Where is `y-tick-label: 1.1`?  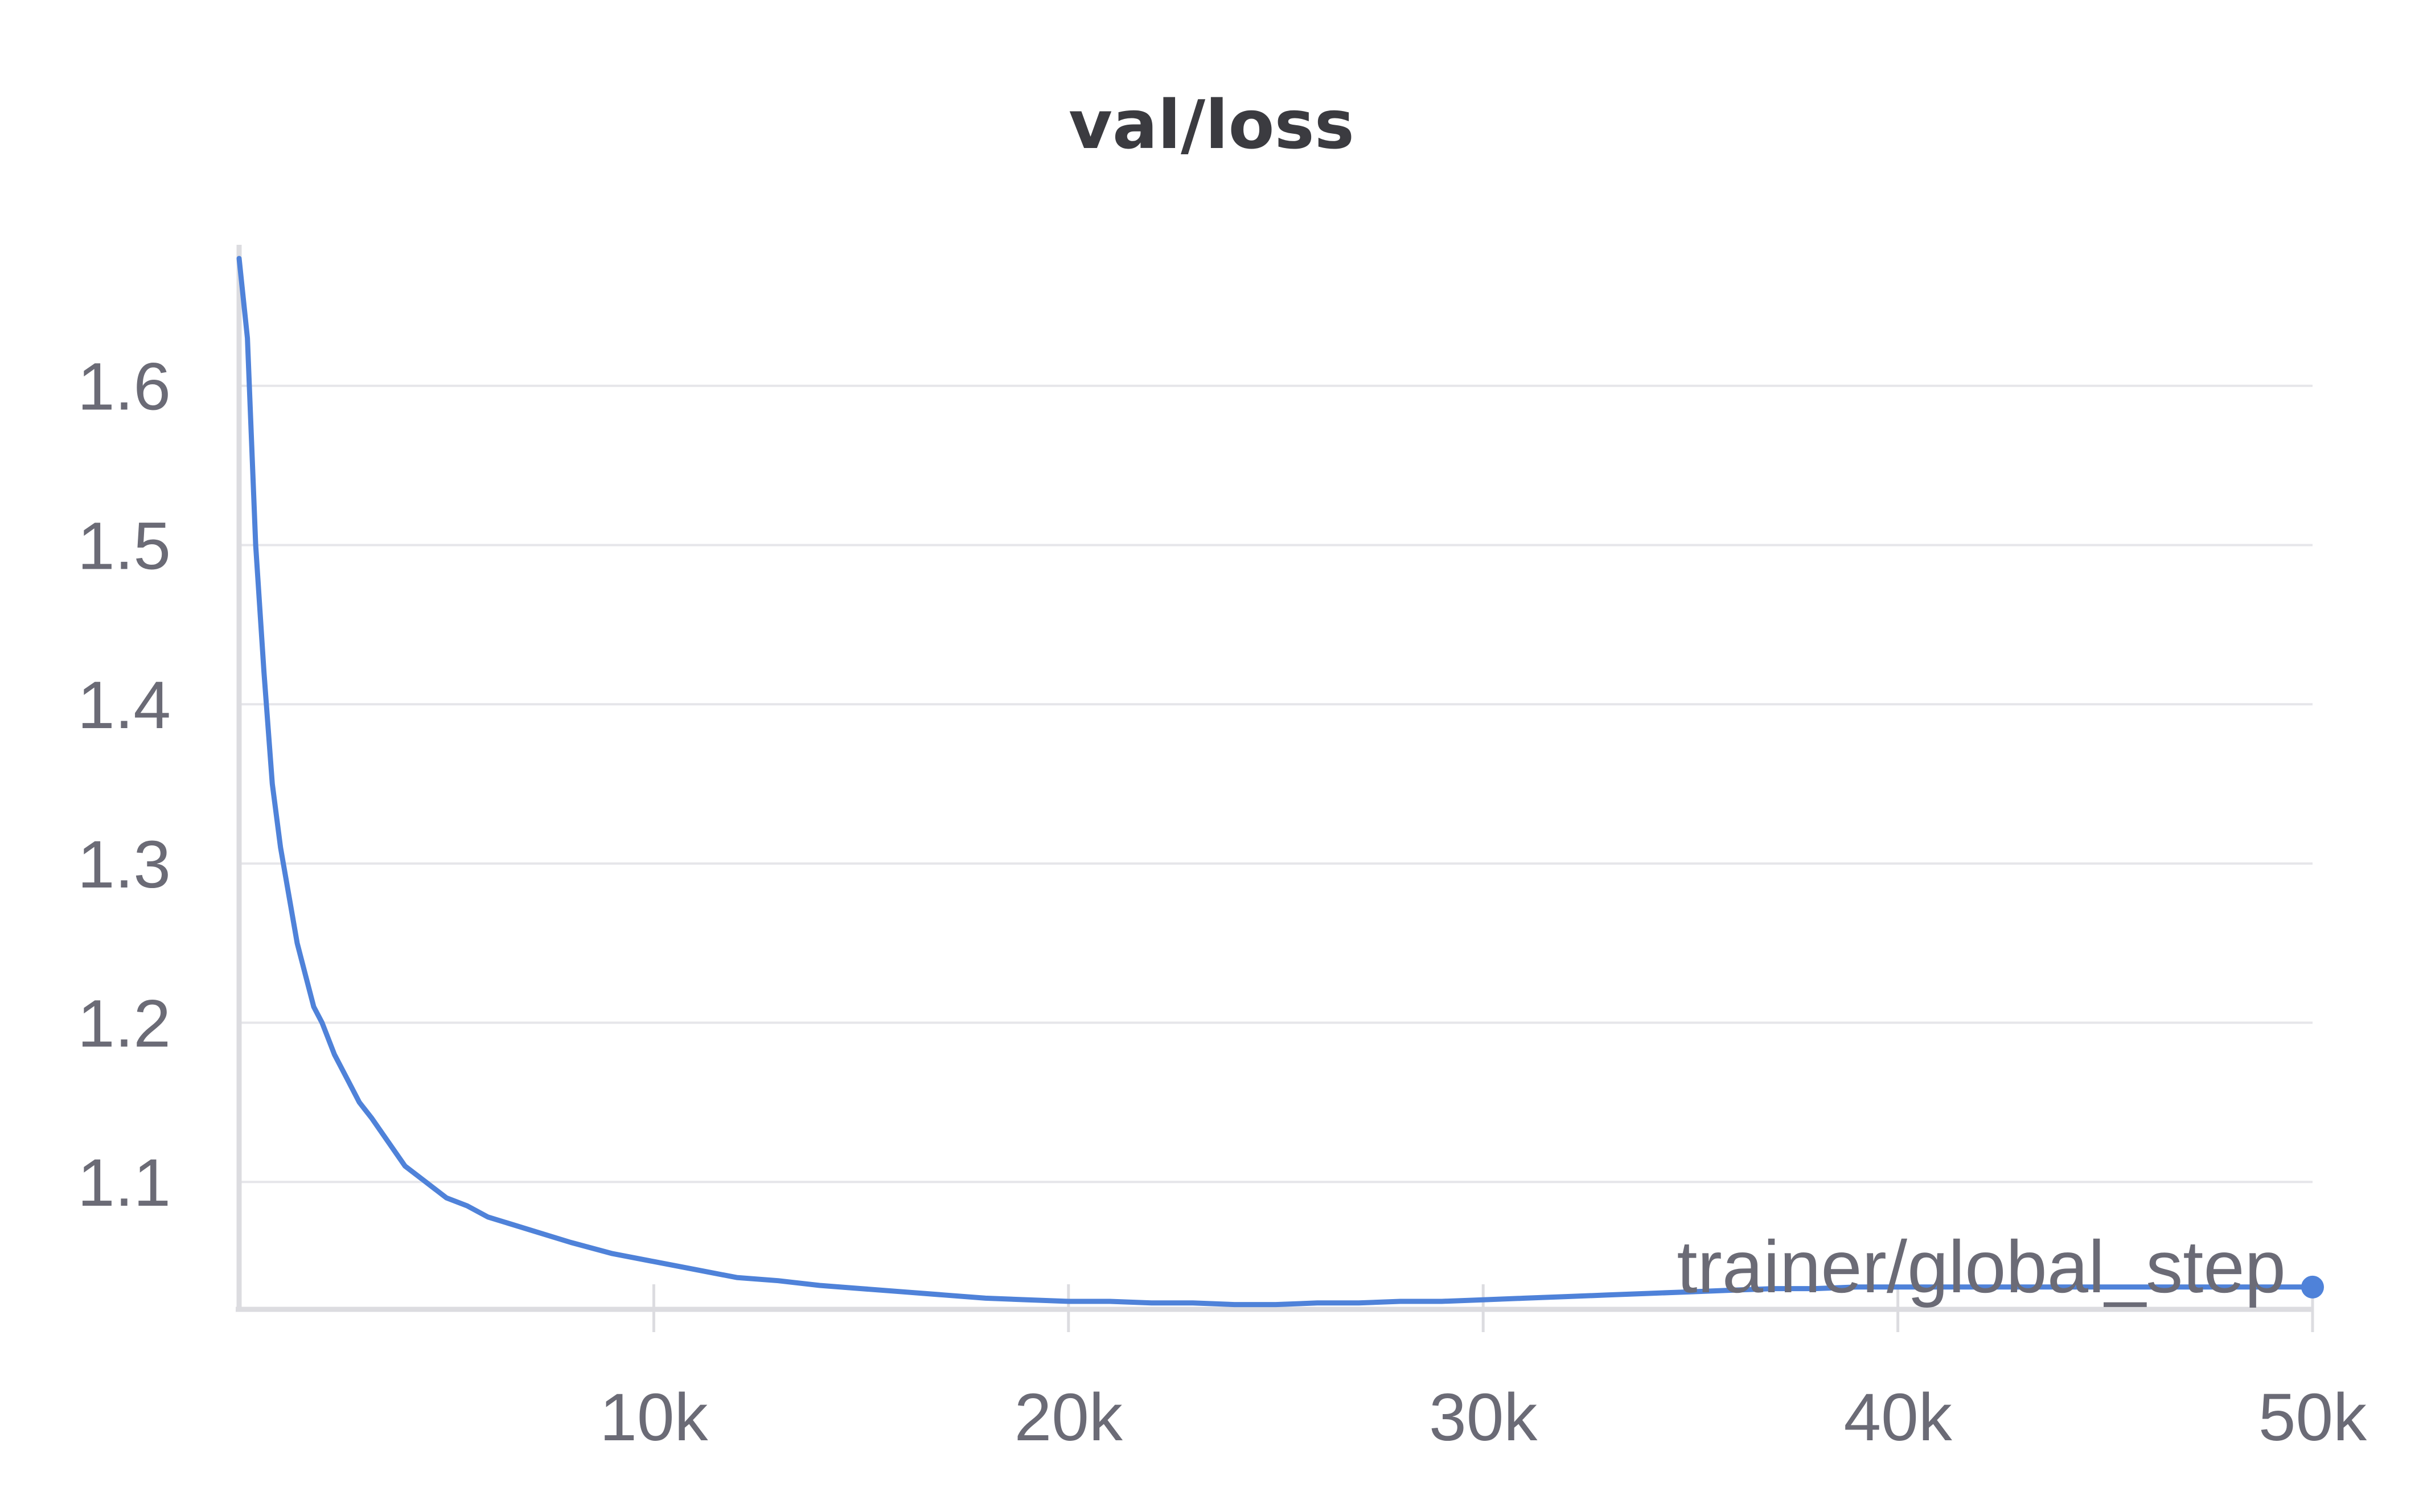
y-tick-label: 1.1 is located at coordinates (124, 1183).